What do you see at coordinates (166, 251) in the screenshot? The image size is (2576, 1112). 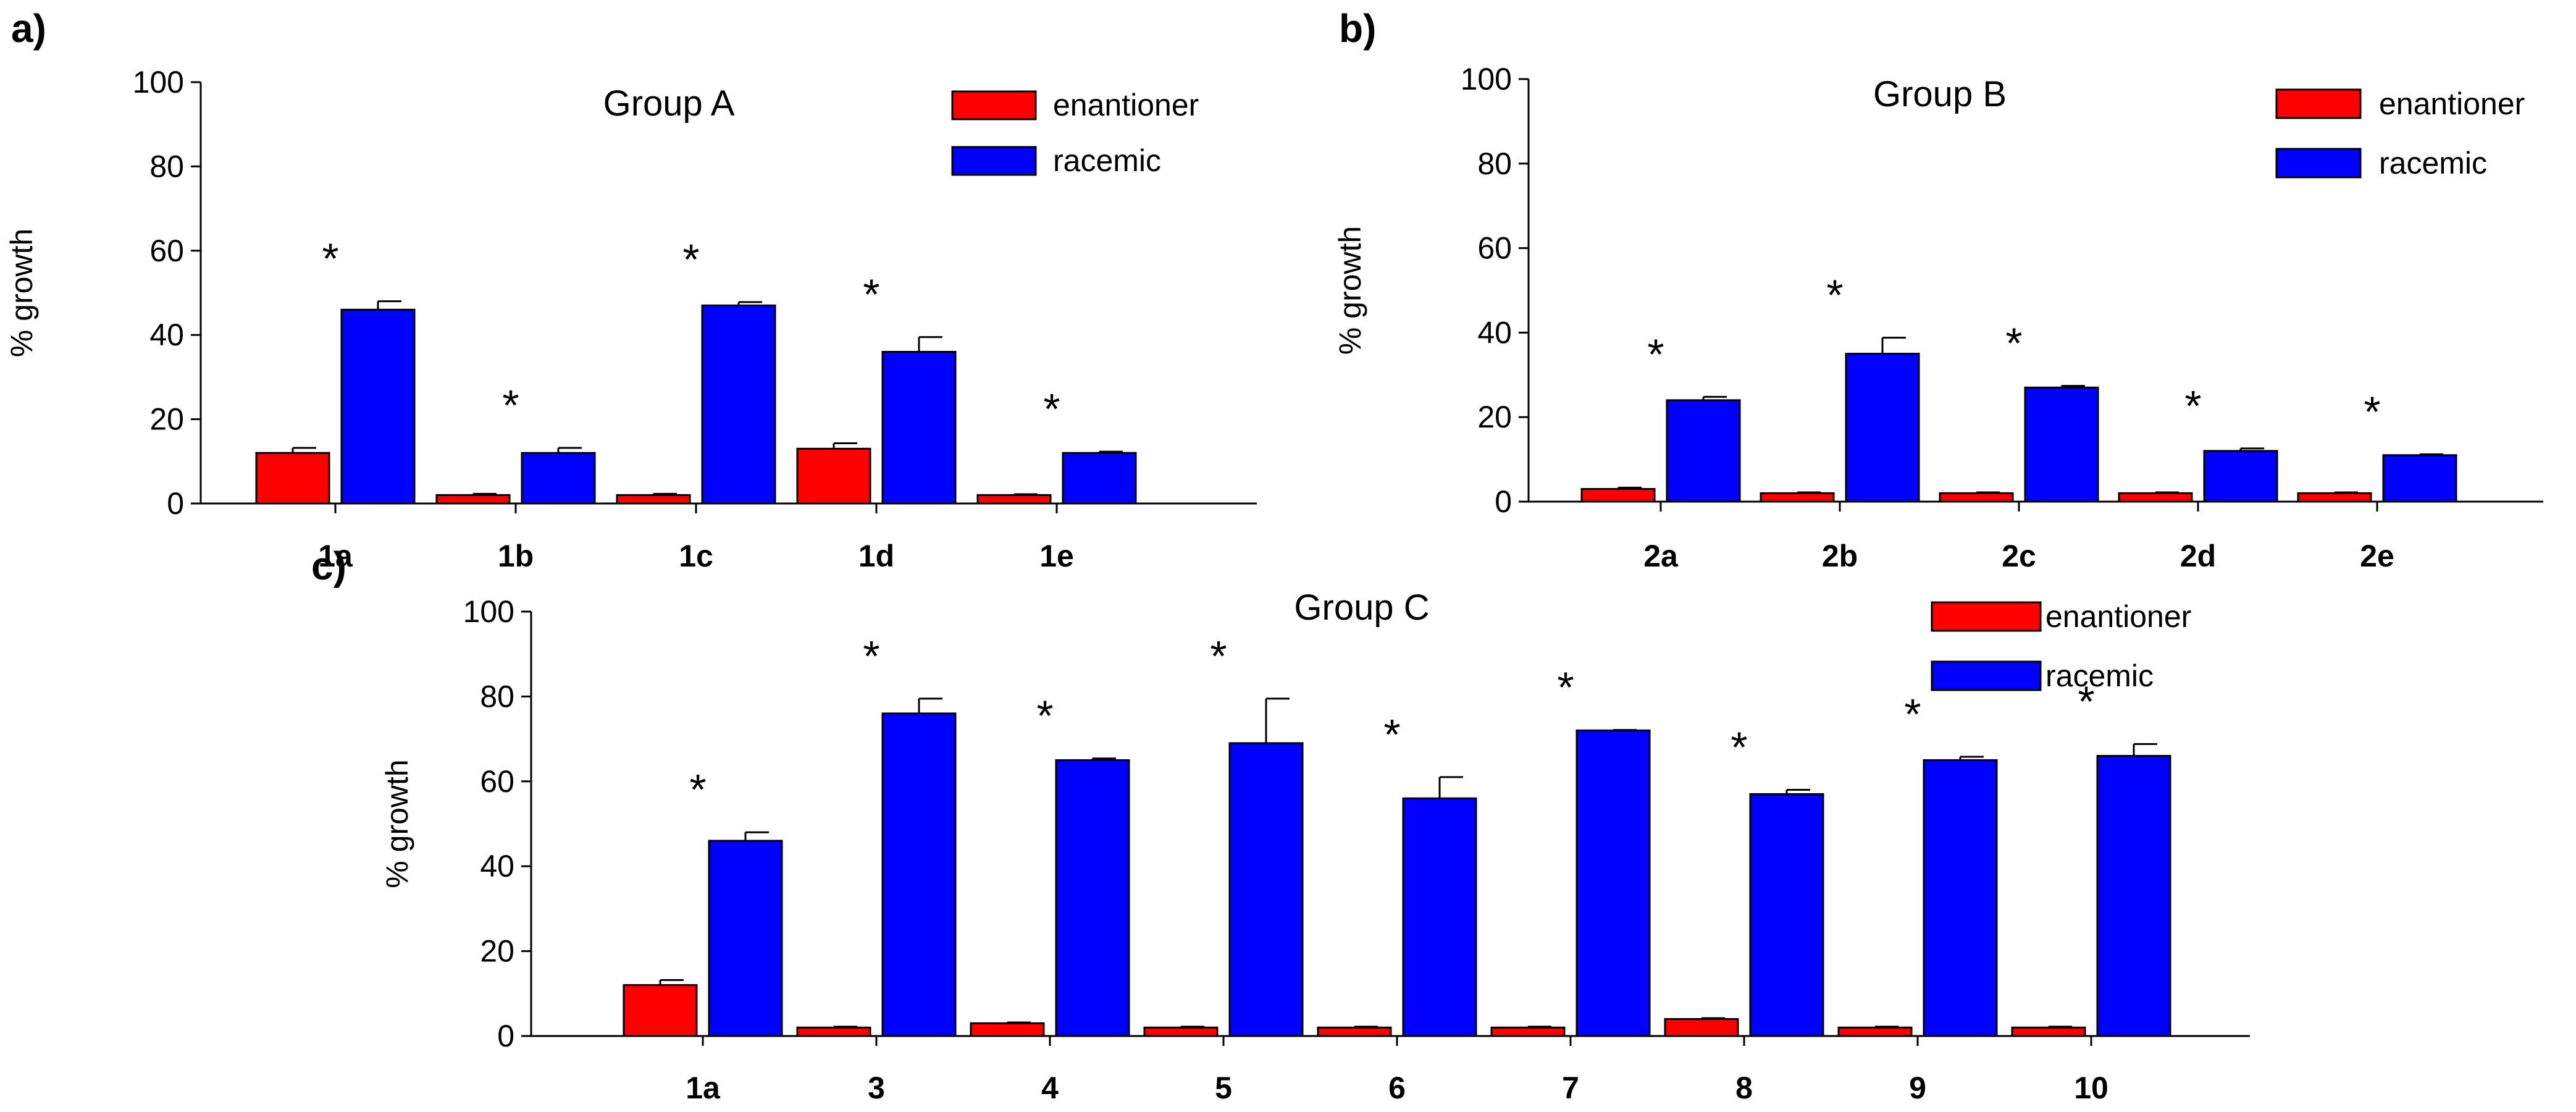 I see `y-tick-label: 60` at bounding box center [166, 251].